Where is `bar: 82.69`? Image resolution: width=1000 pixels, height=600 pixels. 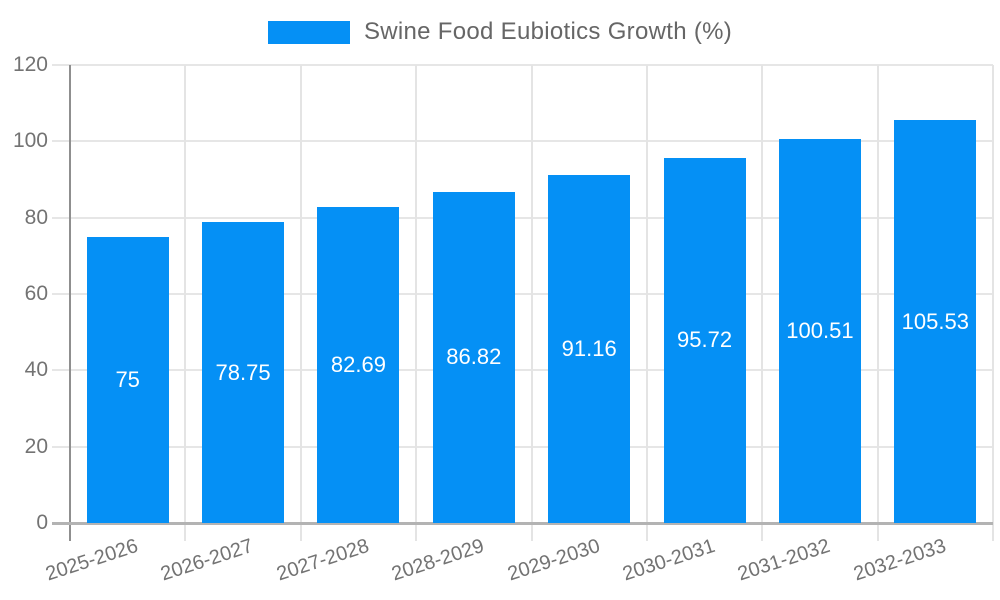 bar: 82.69 is located at coordinates (358, 365).